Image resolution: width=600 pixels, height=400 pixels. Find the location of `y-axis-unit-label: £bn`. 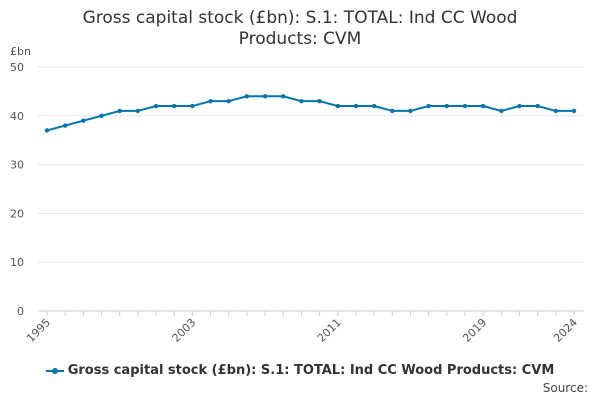

y-axis-unit-label: £bn is located at coordinates (20, 51).